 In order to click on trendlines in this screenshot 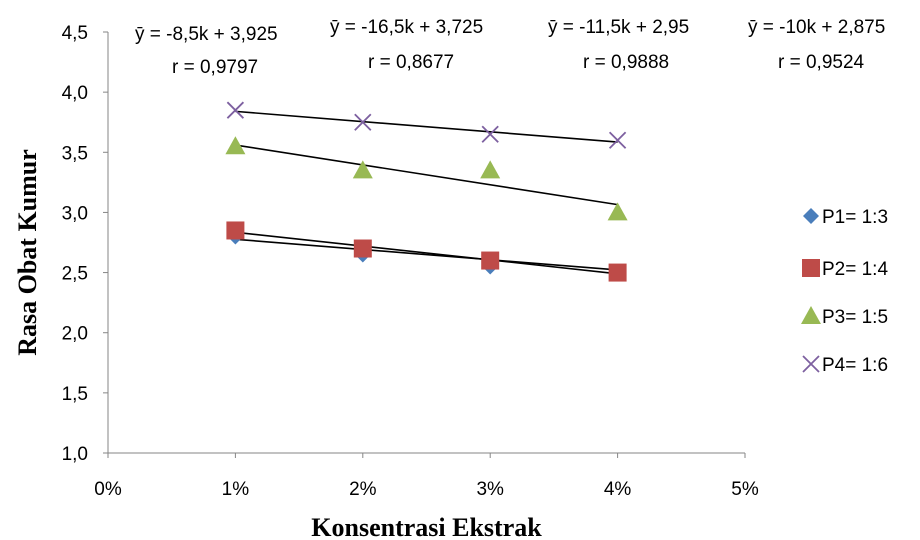, I will do `click(426, 192)`.